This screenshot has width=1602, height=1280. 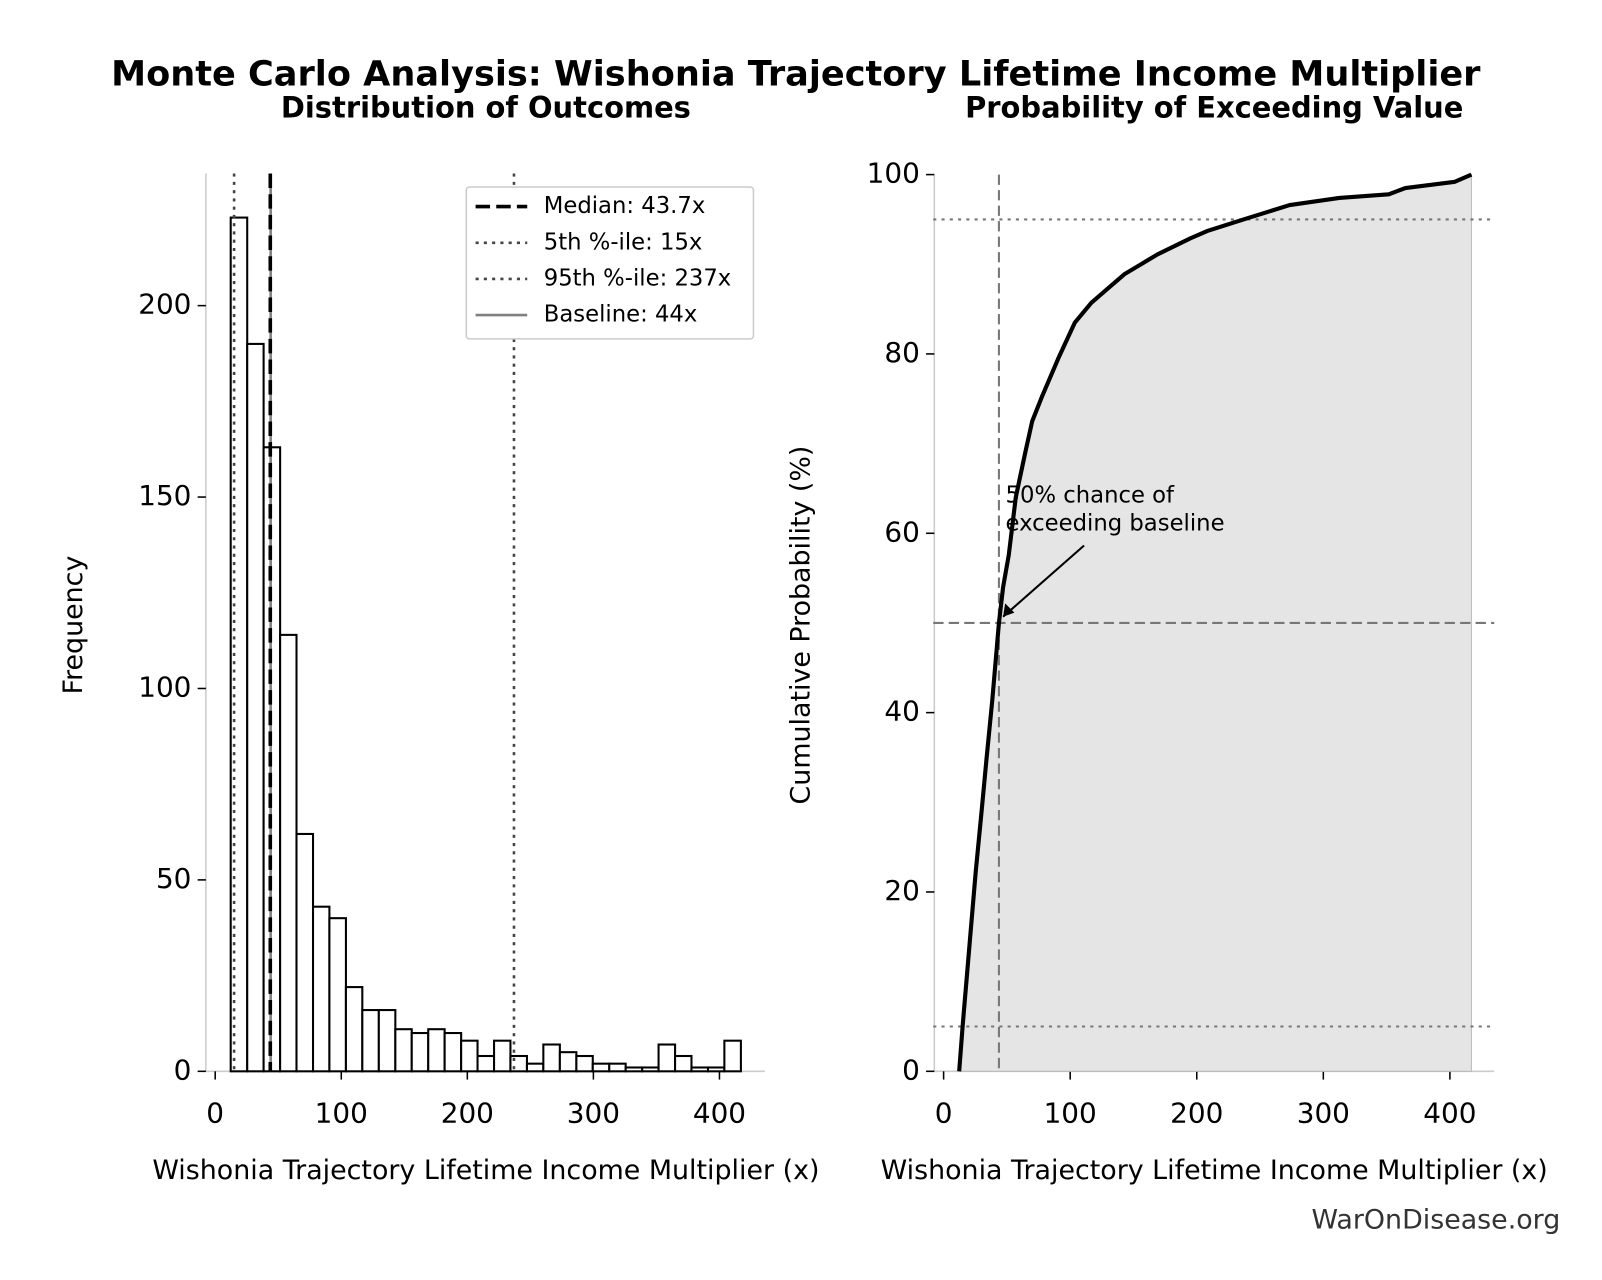 I want to click on annotation-arrowhead, so click(x=1009, y=610).